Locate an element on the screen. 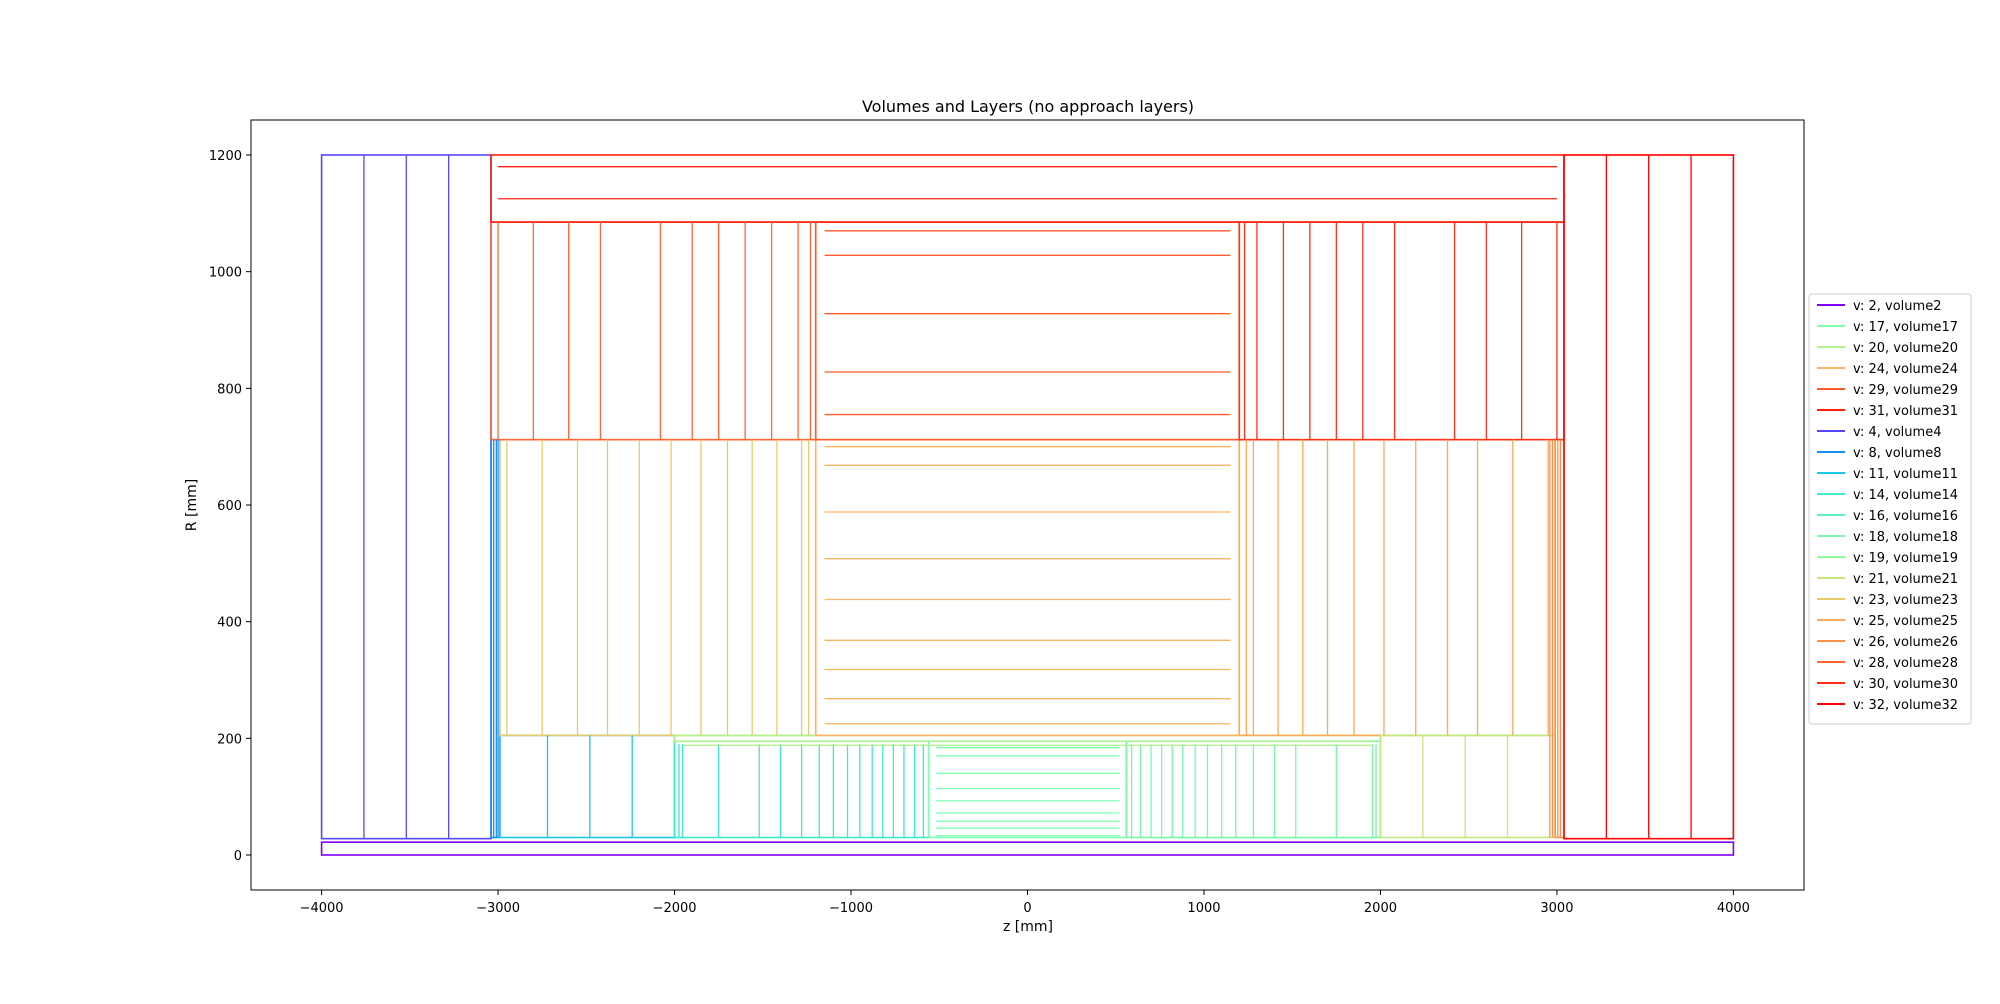  legend-label: v: 8, volume8 is located at coordinates (1897, 453).